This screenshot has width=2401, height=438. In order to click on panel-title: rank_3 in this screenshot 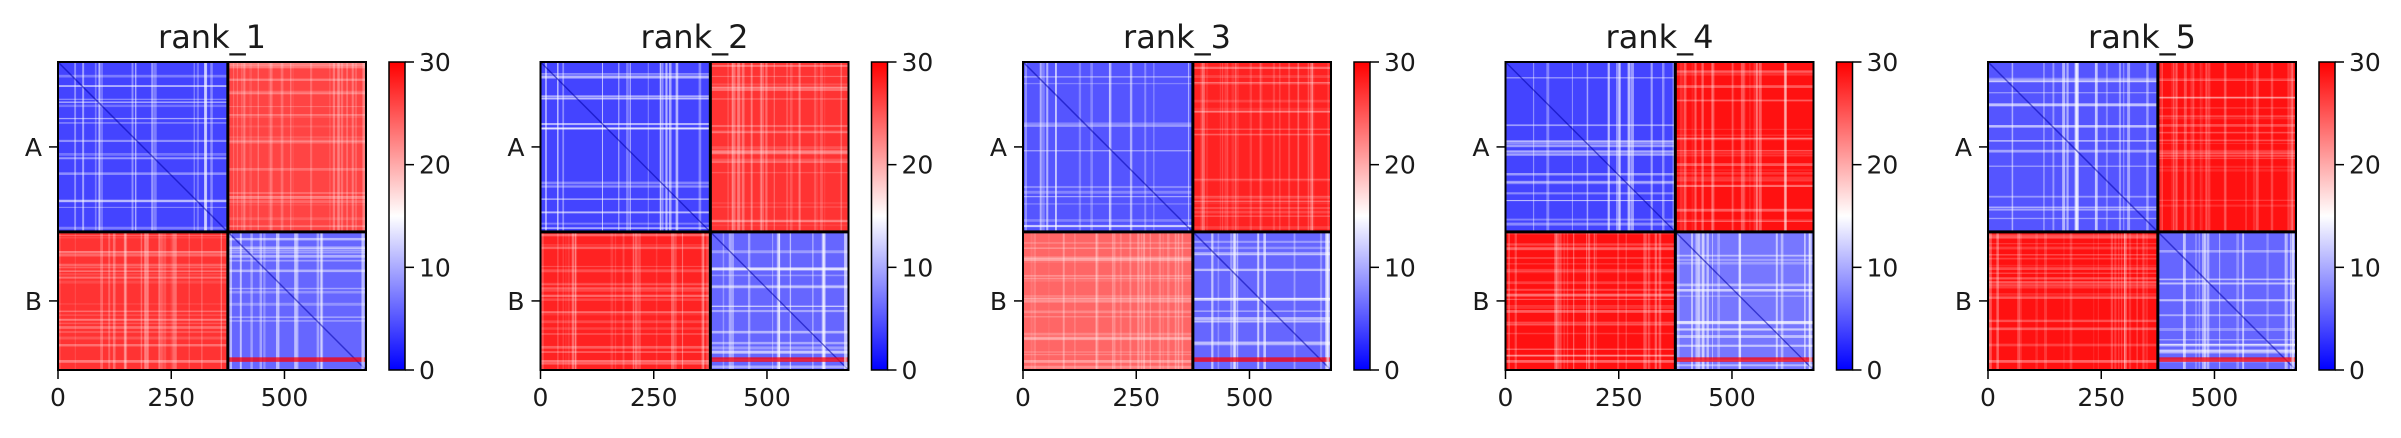, I will do `click(1177, 37)`.